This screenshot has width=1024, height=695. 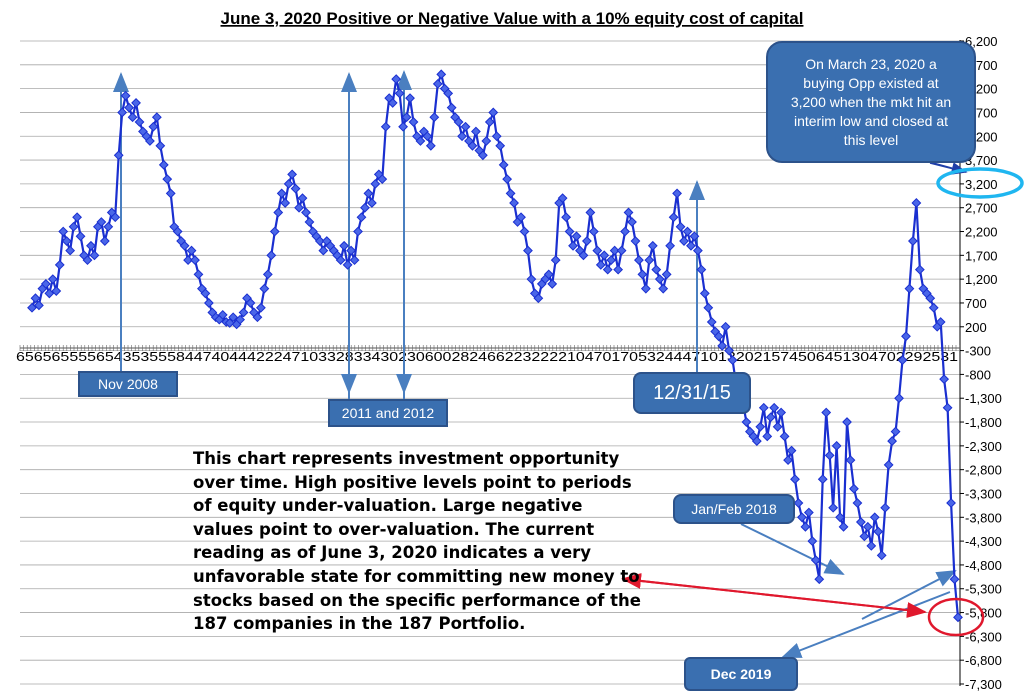 What do you see at coordinates (981, 232) in the screenshot?
I see `y-tick-label: 2,200` at bounding box center [981, 232].